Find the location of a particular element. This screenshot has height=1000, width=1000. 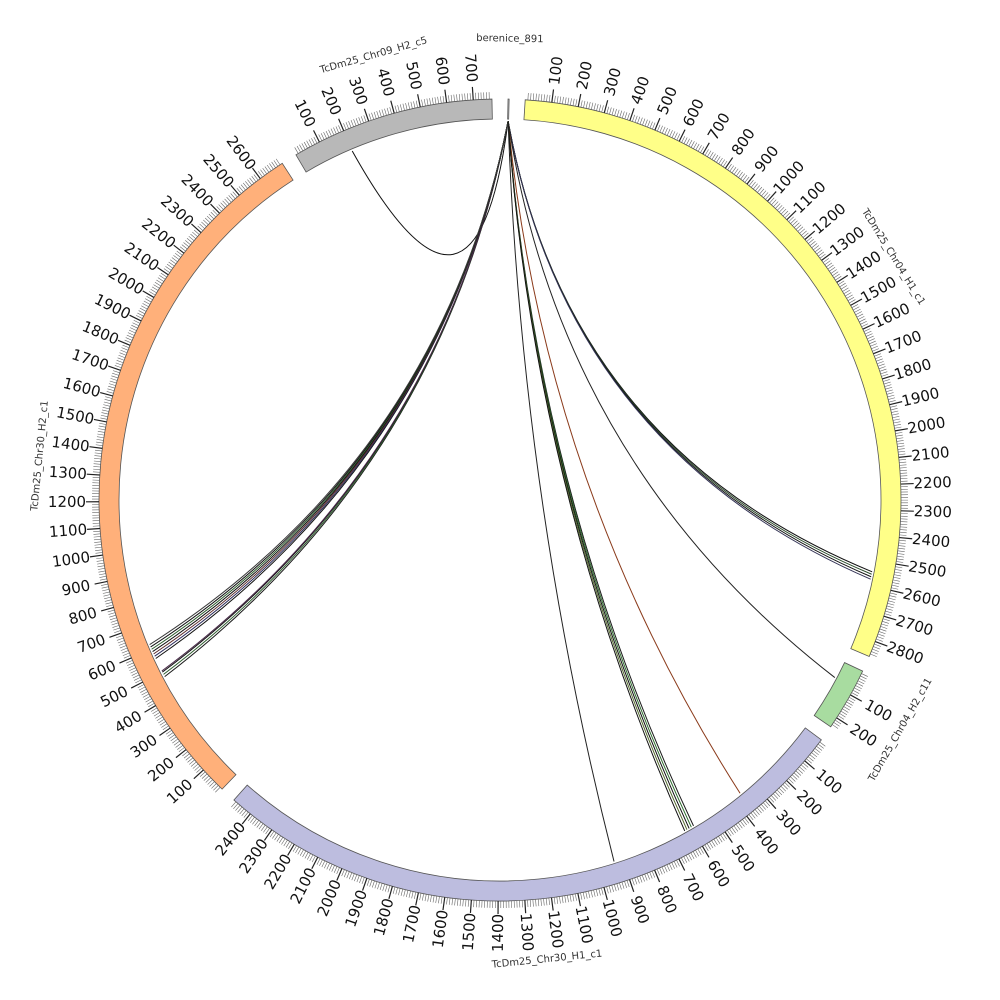

tick-label: 300 is located at coordinates (788, 822).